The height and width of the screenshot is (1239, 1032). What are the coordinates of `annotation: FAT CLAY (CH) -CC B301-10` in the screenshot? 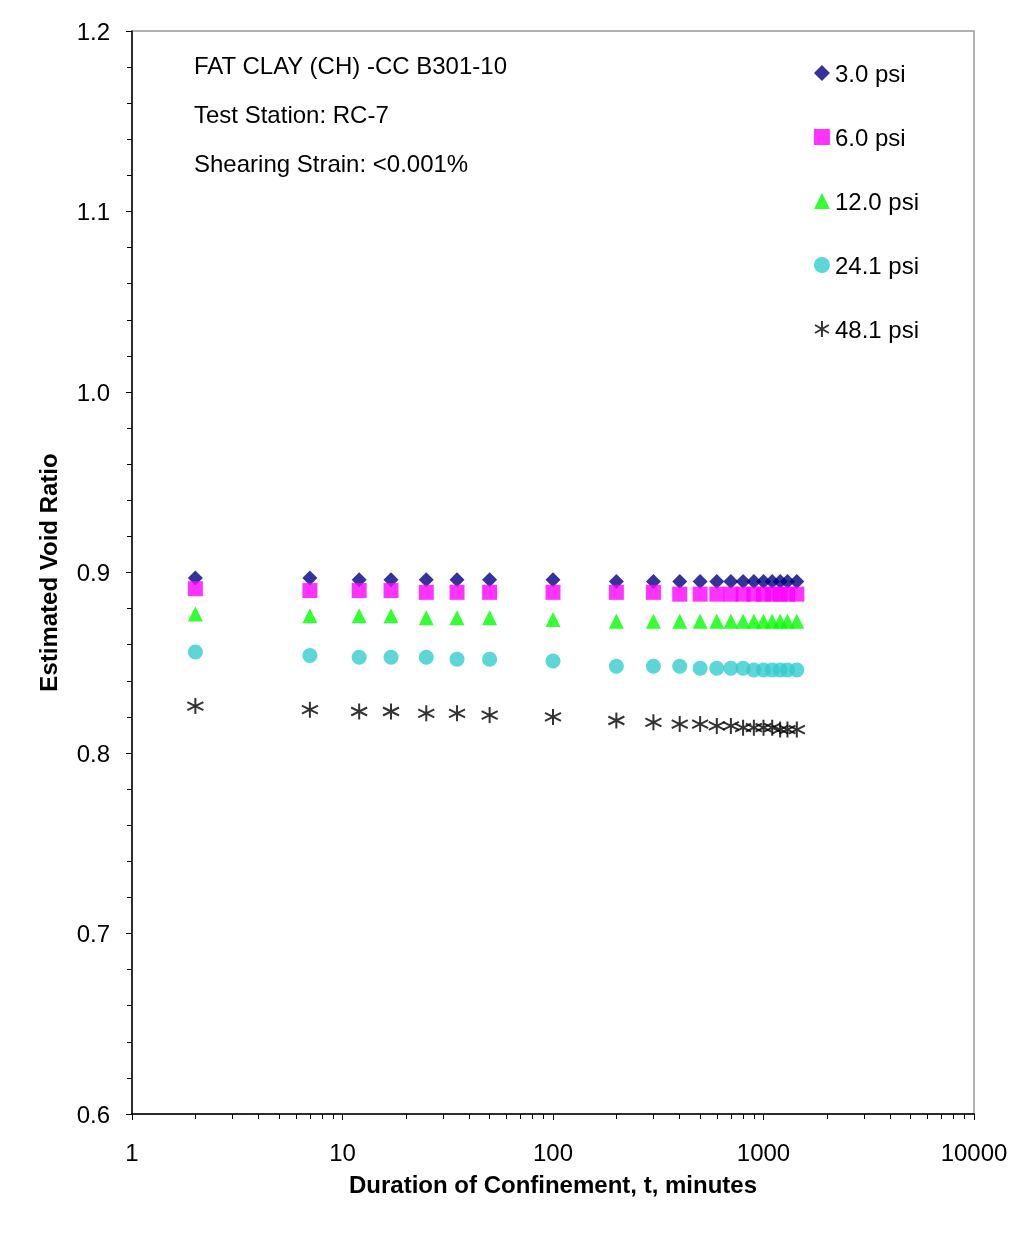 It's located at (350, 65).